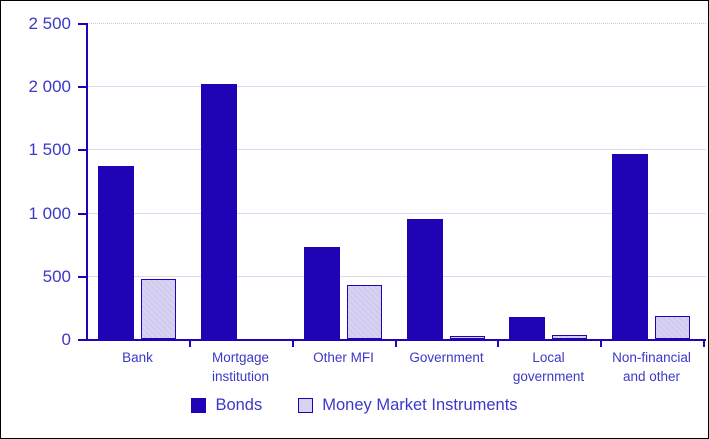 This screenshot has width=709, height=439. I want to click on legend: Bonds Money Market Instruments, so click(354, 405).